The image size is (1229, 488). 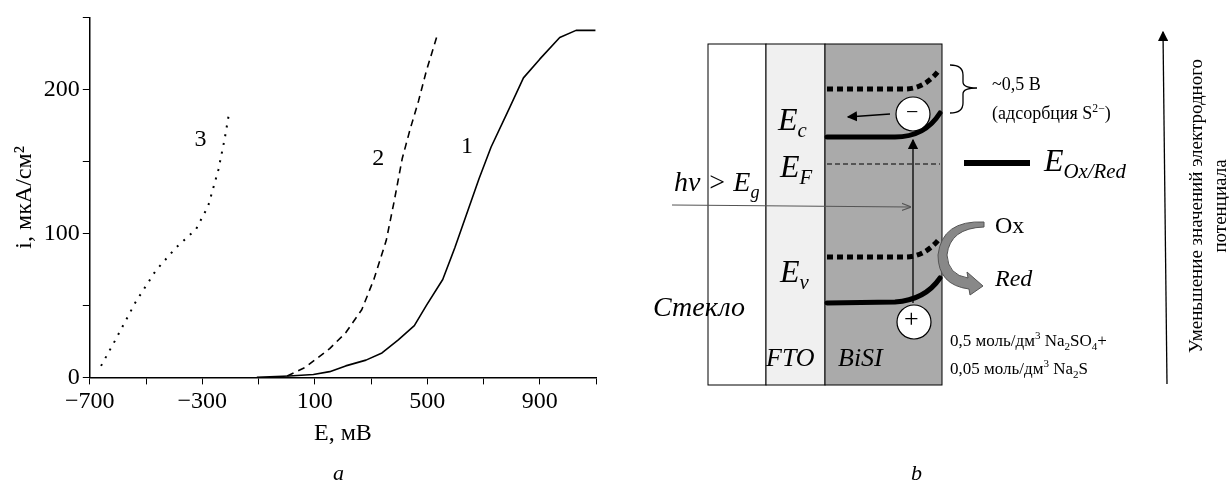 What do you see at coordinates (1010, 225) in the screenshot?
I see `text: Ox` at bounding box center [1010, 225].